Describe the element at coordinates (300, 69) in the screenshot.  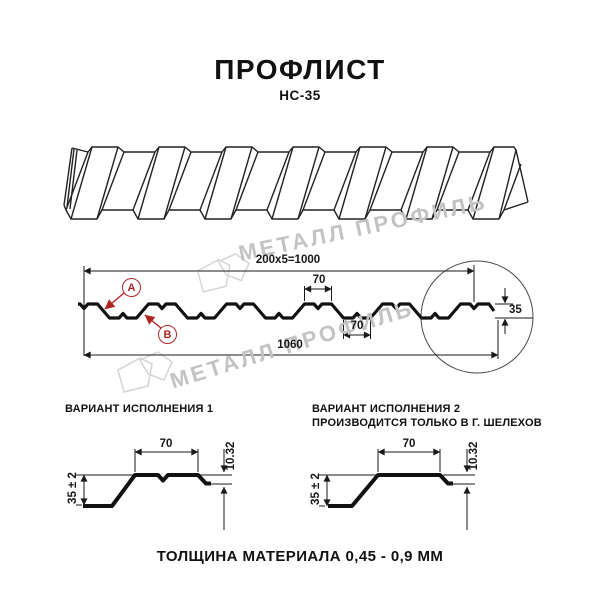
I see `page-title: ПРОФЛИСТ` at that location.